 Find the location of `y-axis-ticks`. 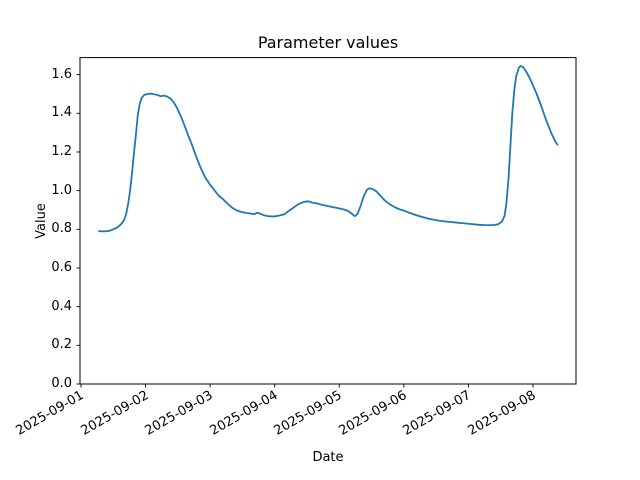

y-axis-ticks is located at coordinates (78, 229).